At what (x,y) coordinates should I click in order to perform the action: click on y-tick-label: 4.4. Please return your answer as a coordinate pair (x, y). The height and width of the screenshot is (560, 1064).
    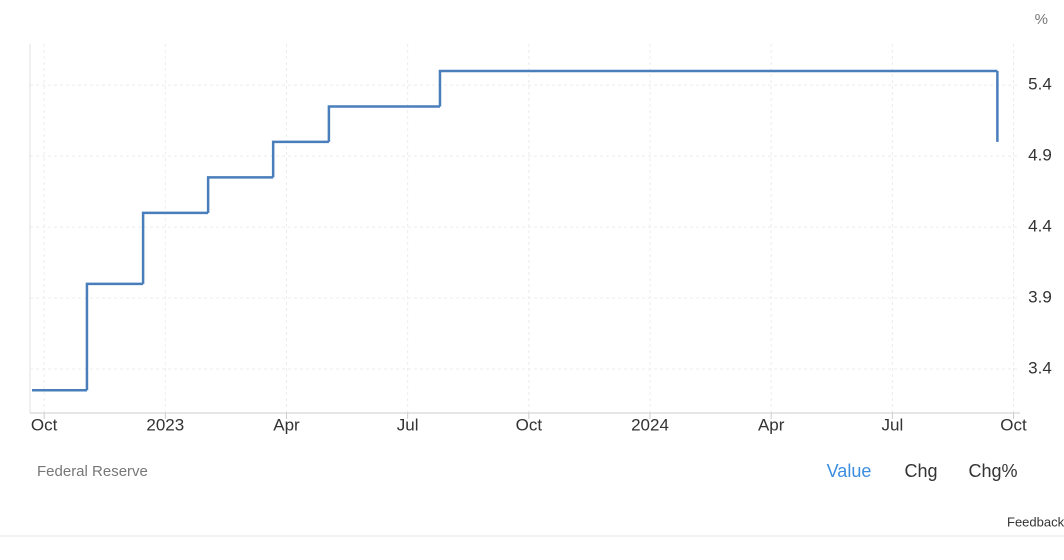
    Looking at the image, I should click on (1040, 226).